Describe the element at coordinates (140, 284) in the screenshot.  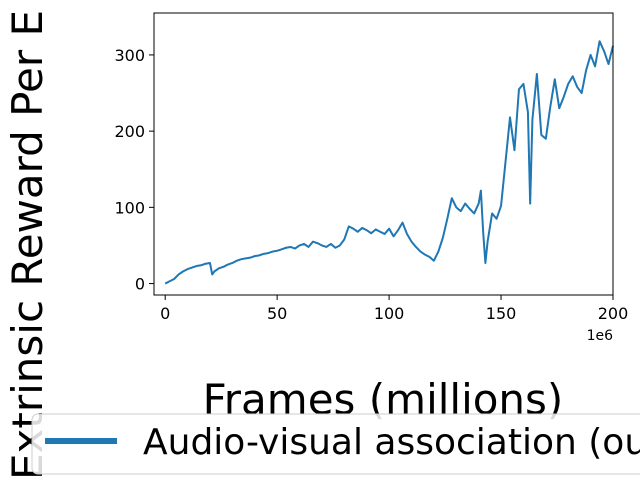
I see `y-tick-label: 0` at that location.